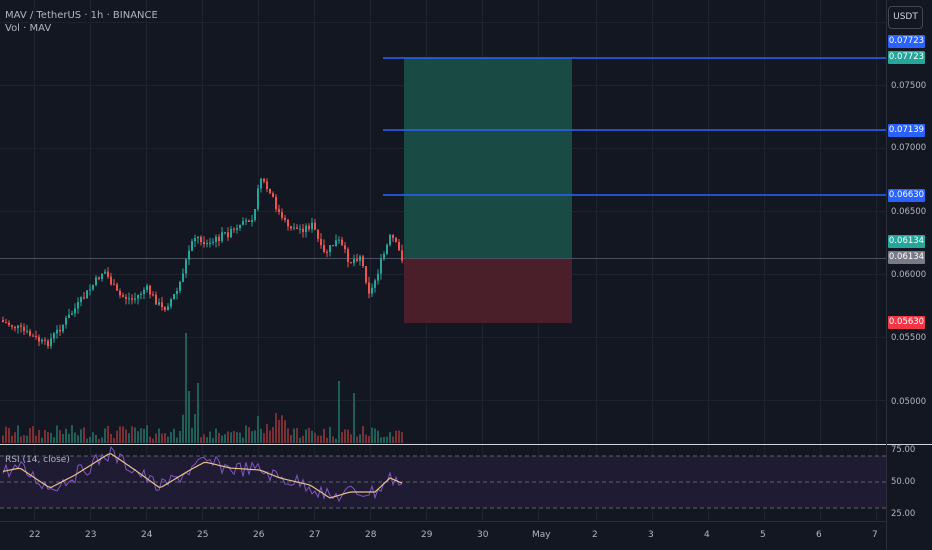  I want to click on volume-legend: Vol · MAV, so click(28, 28).